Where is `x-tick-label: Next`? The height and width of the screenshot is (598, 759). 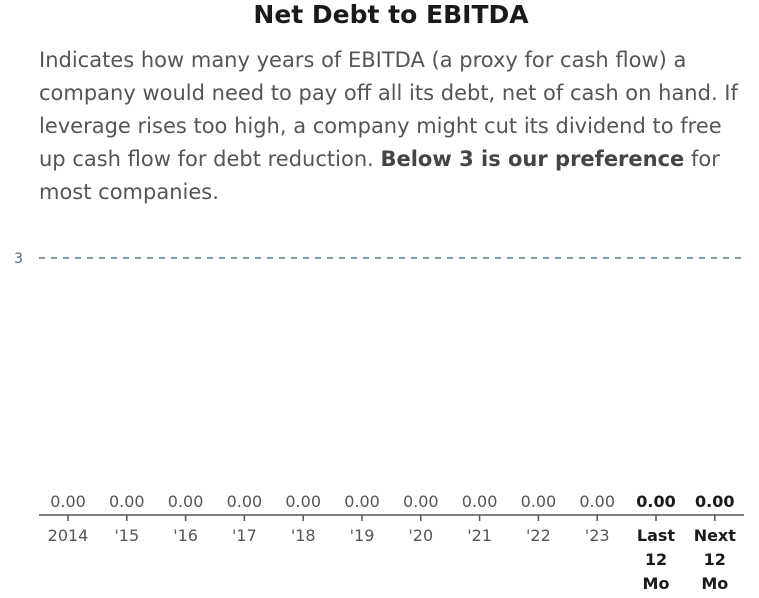 x-tick-label: Next is located at coordinates (715, 535).